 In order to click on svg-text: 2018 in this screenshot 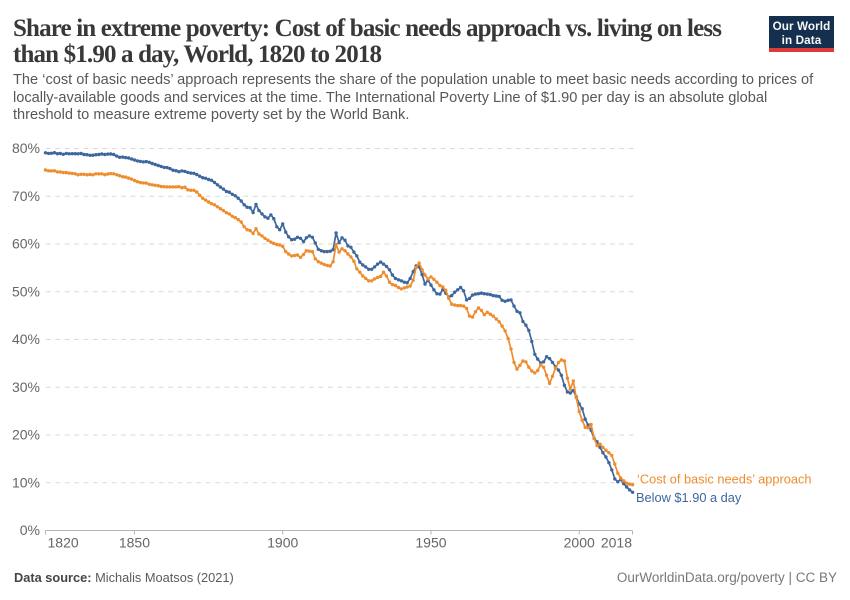, I will do `click(616, 543)`.